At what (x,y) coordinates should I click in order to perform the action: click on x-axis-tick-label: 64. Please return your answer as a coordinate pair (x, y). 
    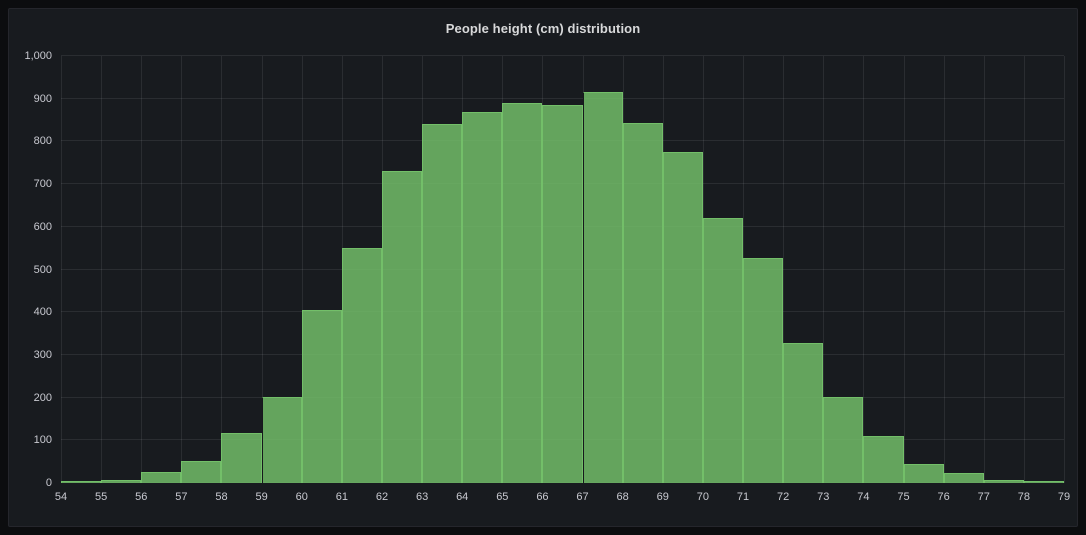
    Looking at the image, I should click on (462, 497).